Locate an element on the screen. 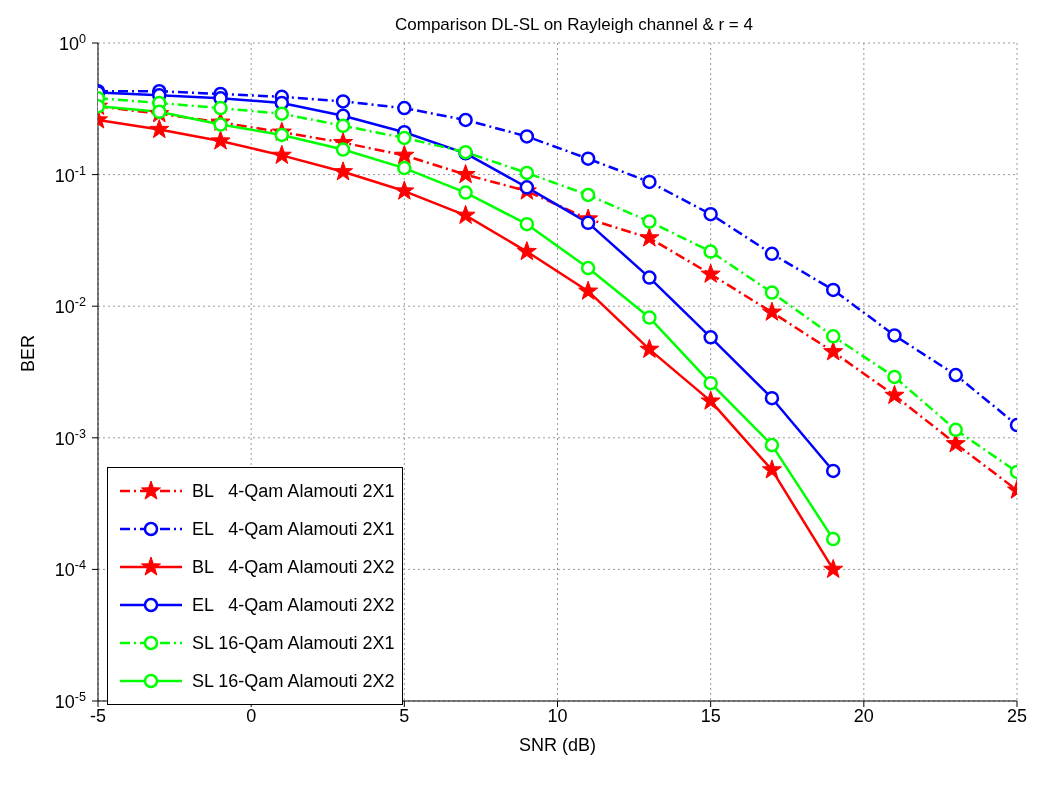 This screenshot has width=1045, height=789. x-tick-label: 5 is located at coordinates (404, 715).